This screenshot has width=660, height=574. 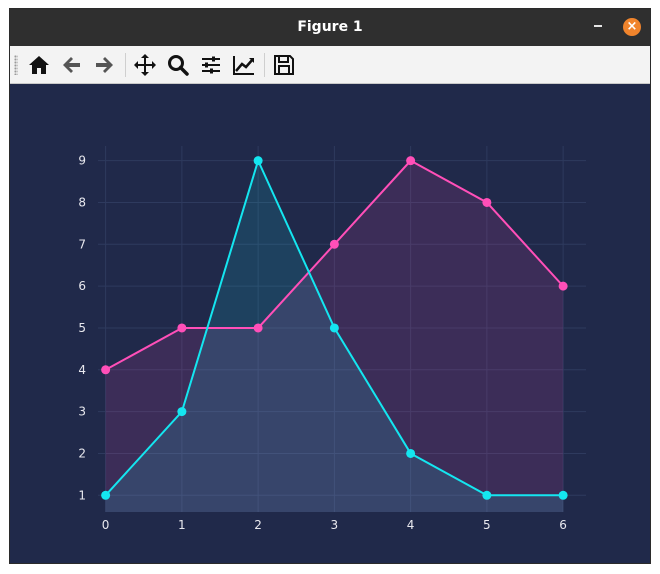 What do you see at coordinates (106, 525) in the screenshot?
I see `x-tick-label: 0` at bounding box center [106, 525].